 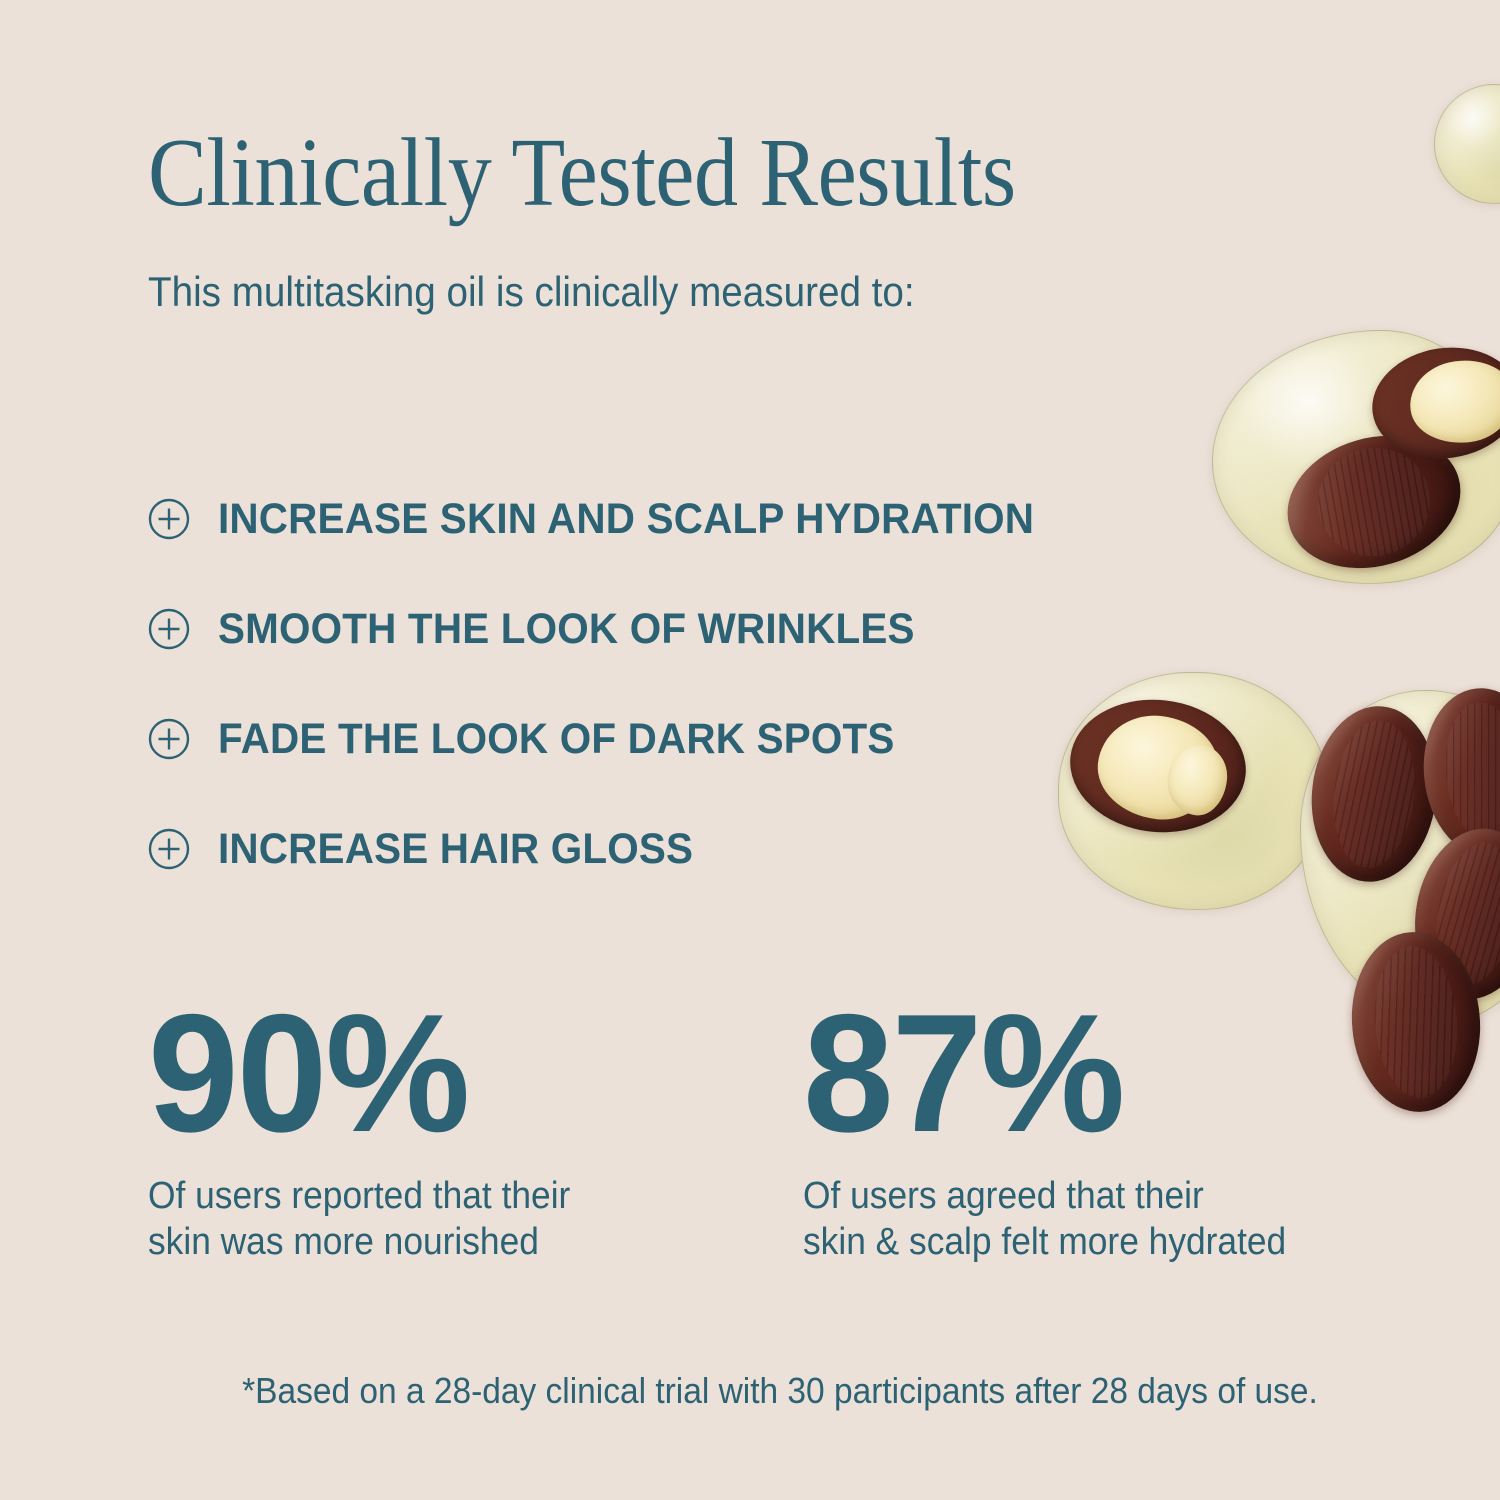 I want to click on benefit-label: SMOOTH THE LOOK OF WRINKLES, so click(x=566, y=628).